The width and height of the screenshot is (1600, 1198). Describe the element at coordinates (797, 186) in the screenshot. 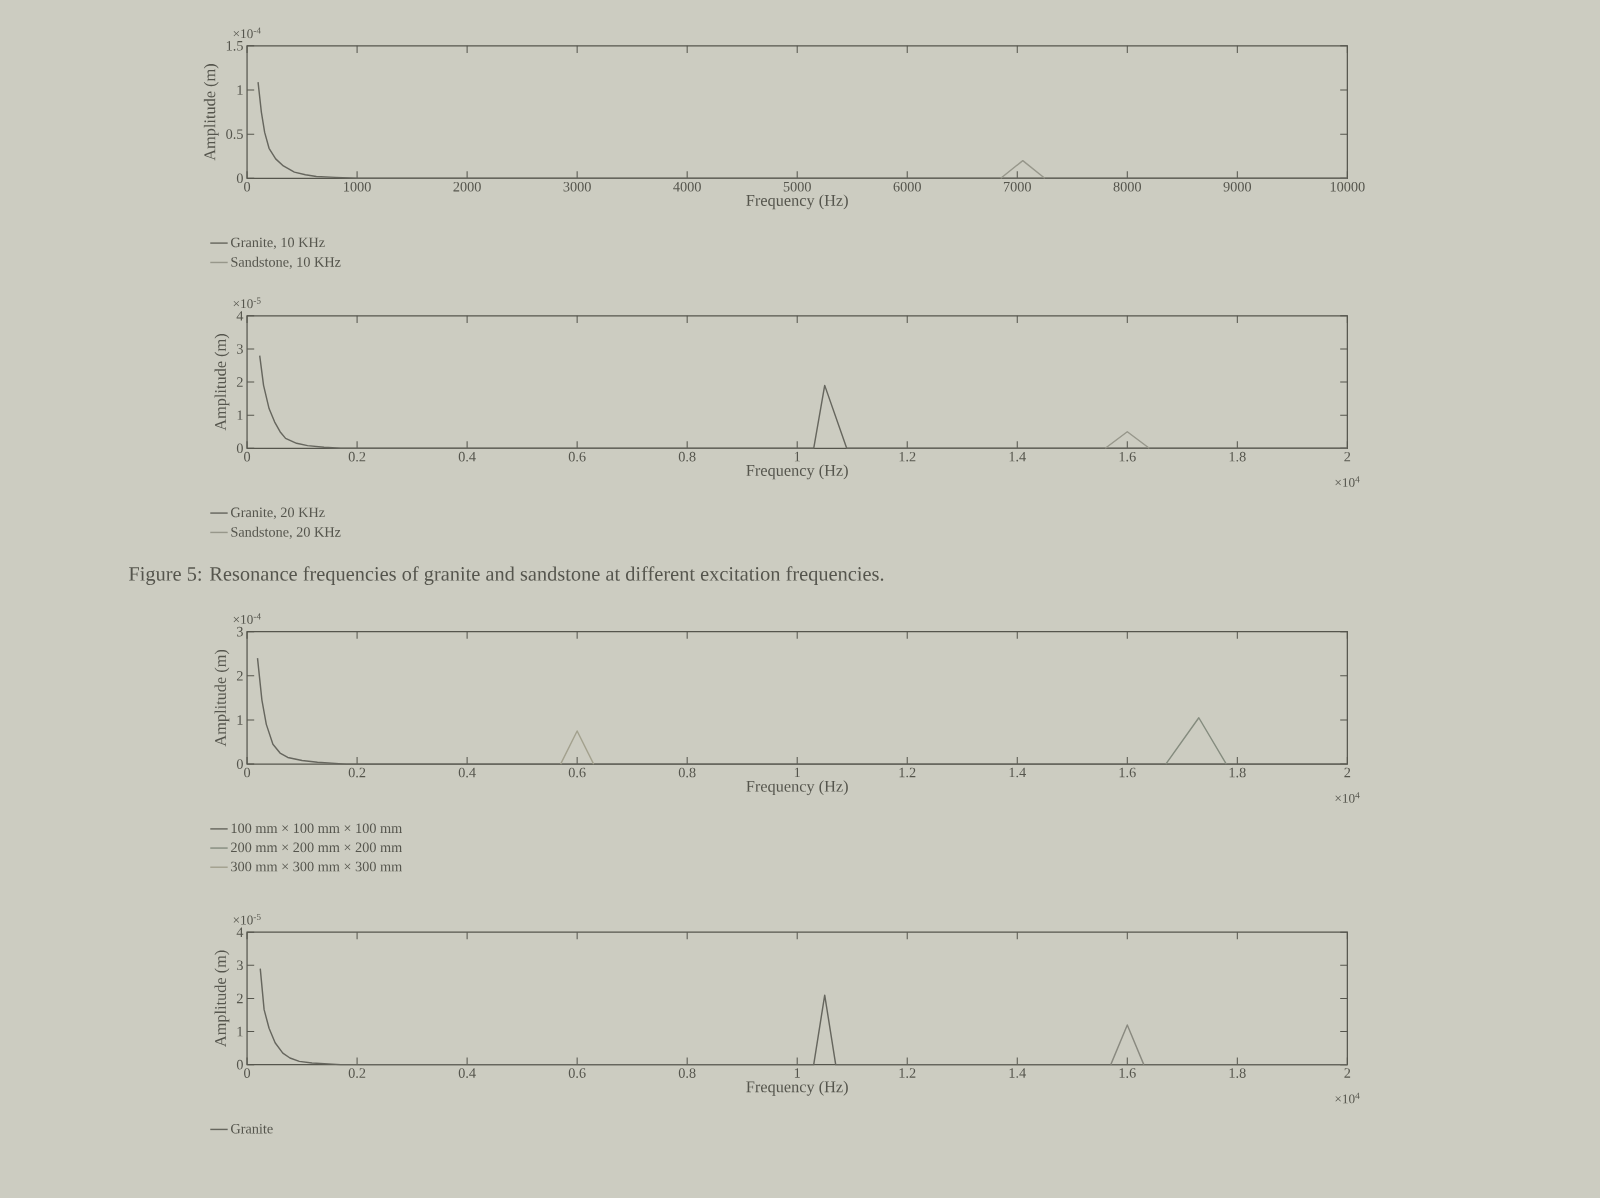

I see `x-tick-label: 5000` at that location.